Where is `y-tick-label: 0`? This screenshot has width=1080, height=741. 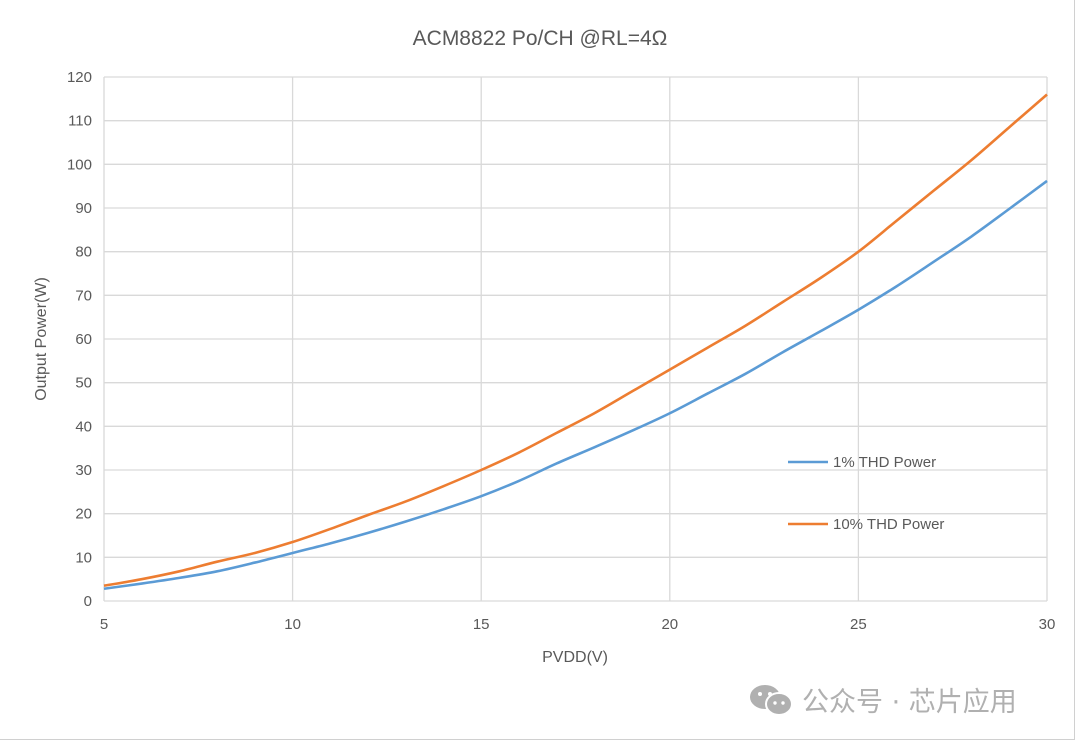 y-tick-label: 0 is located at coordinates (88, 601).